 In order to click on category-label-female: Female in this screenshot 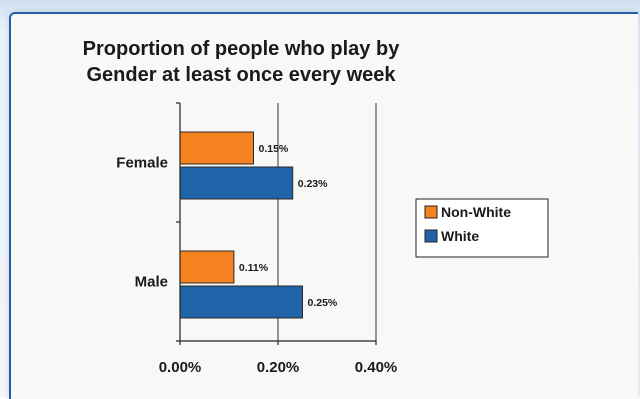, I will do `click(142, 163)`.